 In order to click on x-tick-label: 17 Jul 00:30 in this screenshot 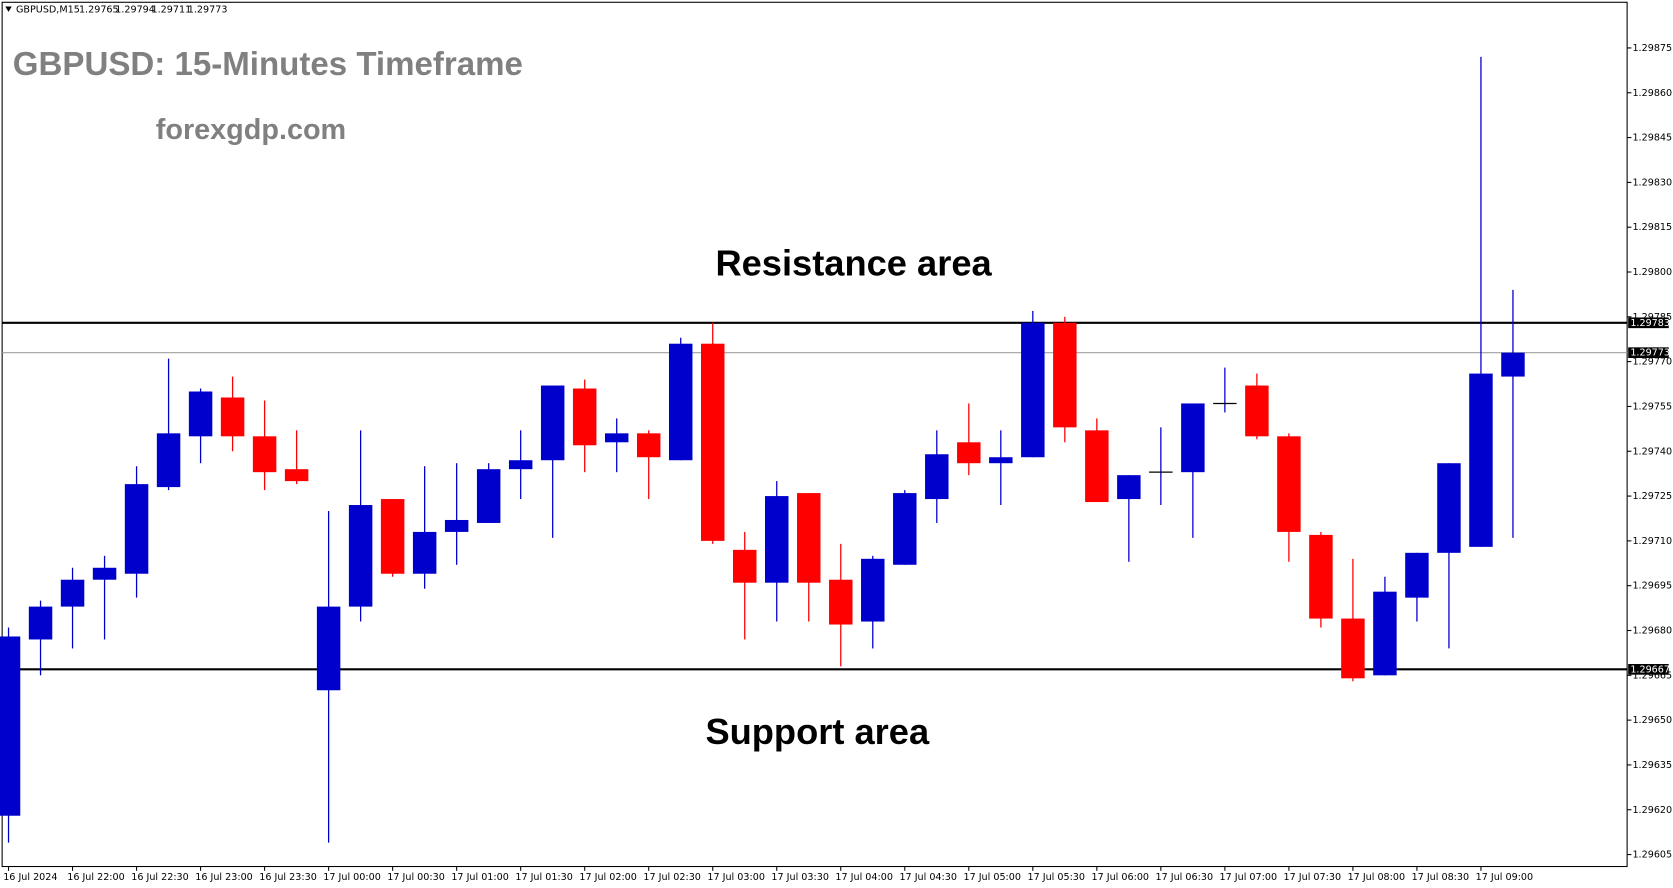, I will do `click(416, 877)`.